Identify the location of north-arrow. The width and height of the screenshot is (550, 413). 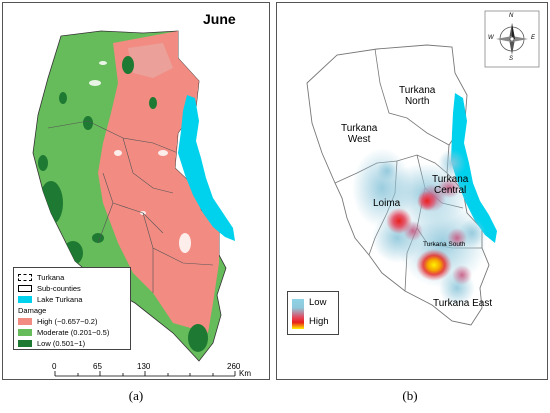
(512, 39).